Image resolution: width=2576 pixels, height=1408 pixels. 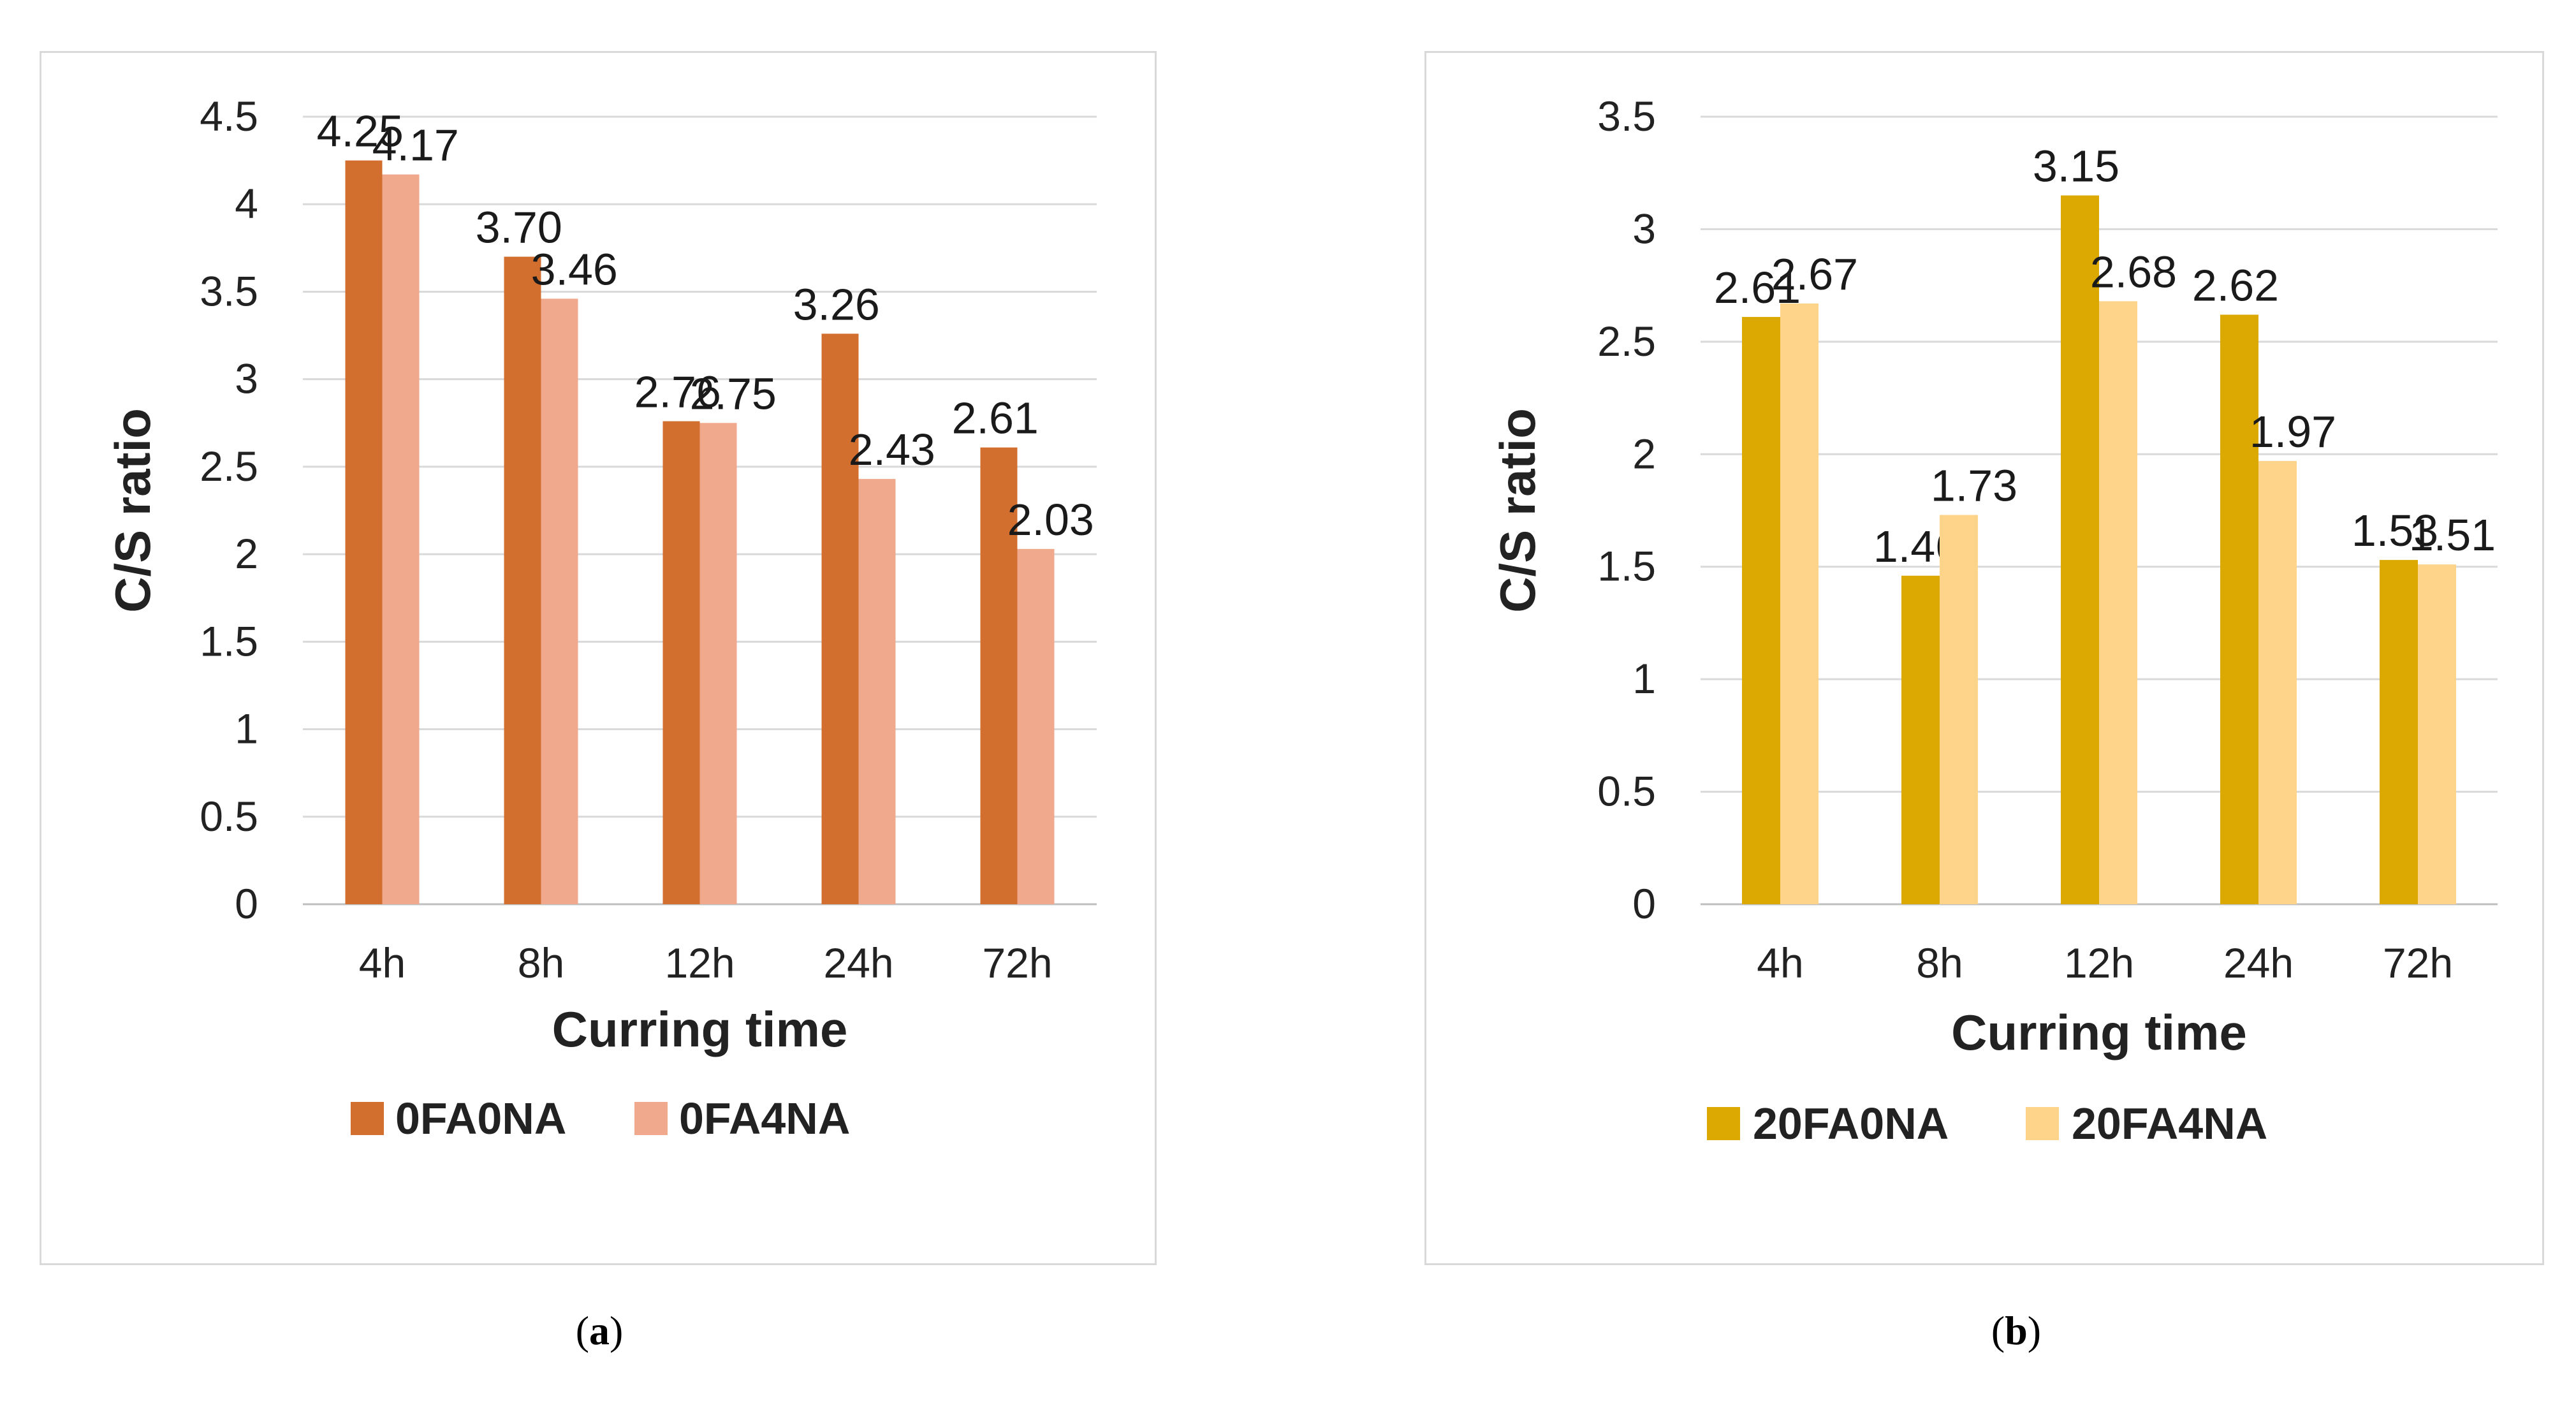 What do you see at coordinates (999, 675) in the screenshot?
I see `bar-0FA0NA-72h` at bounding box center [999, 675].